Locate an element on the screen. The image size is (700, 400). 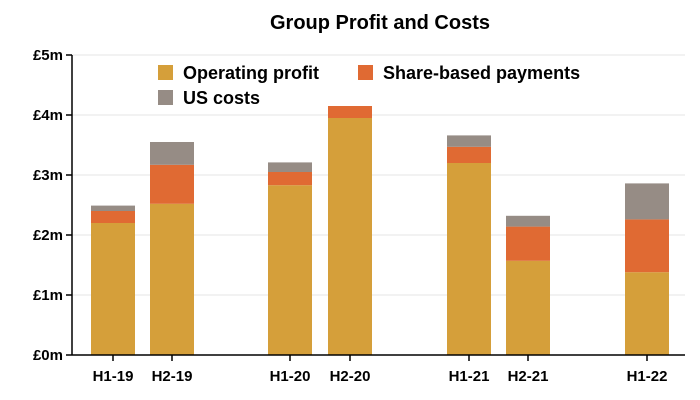
y-tick-label: £1m is located at coordinates (48, 295).